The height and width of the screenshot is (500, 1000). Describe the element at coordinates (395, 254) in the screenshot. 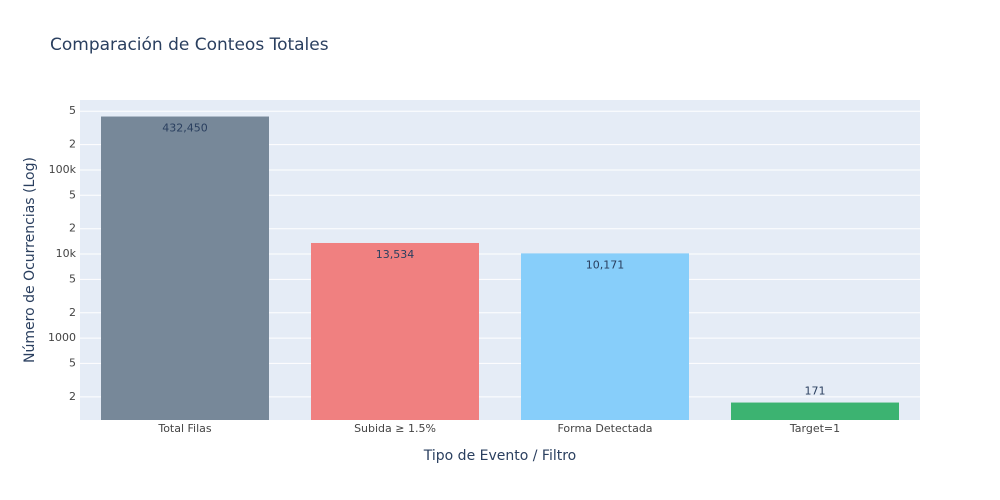

I see `value-label: 13,534` at that location.